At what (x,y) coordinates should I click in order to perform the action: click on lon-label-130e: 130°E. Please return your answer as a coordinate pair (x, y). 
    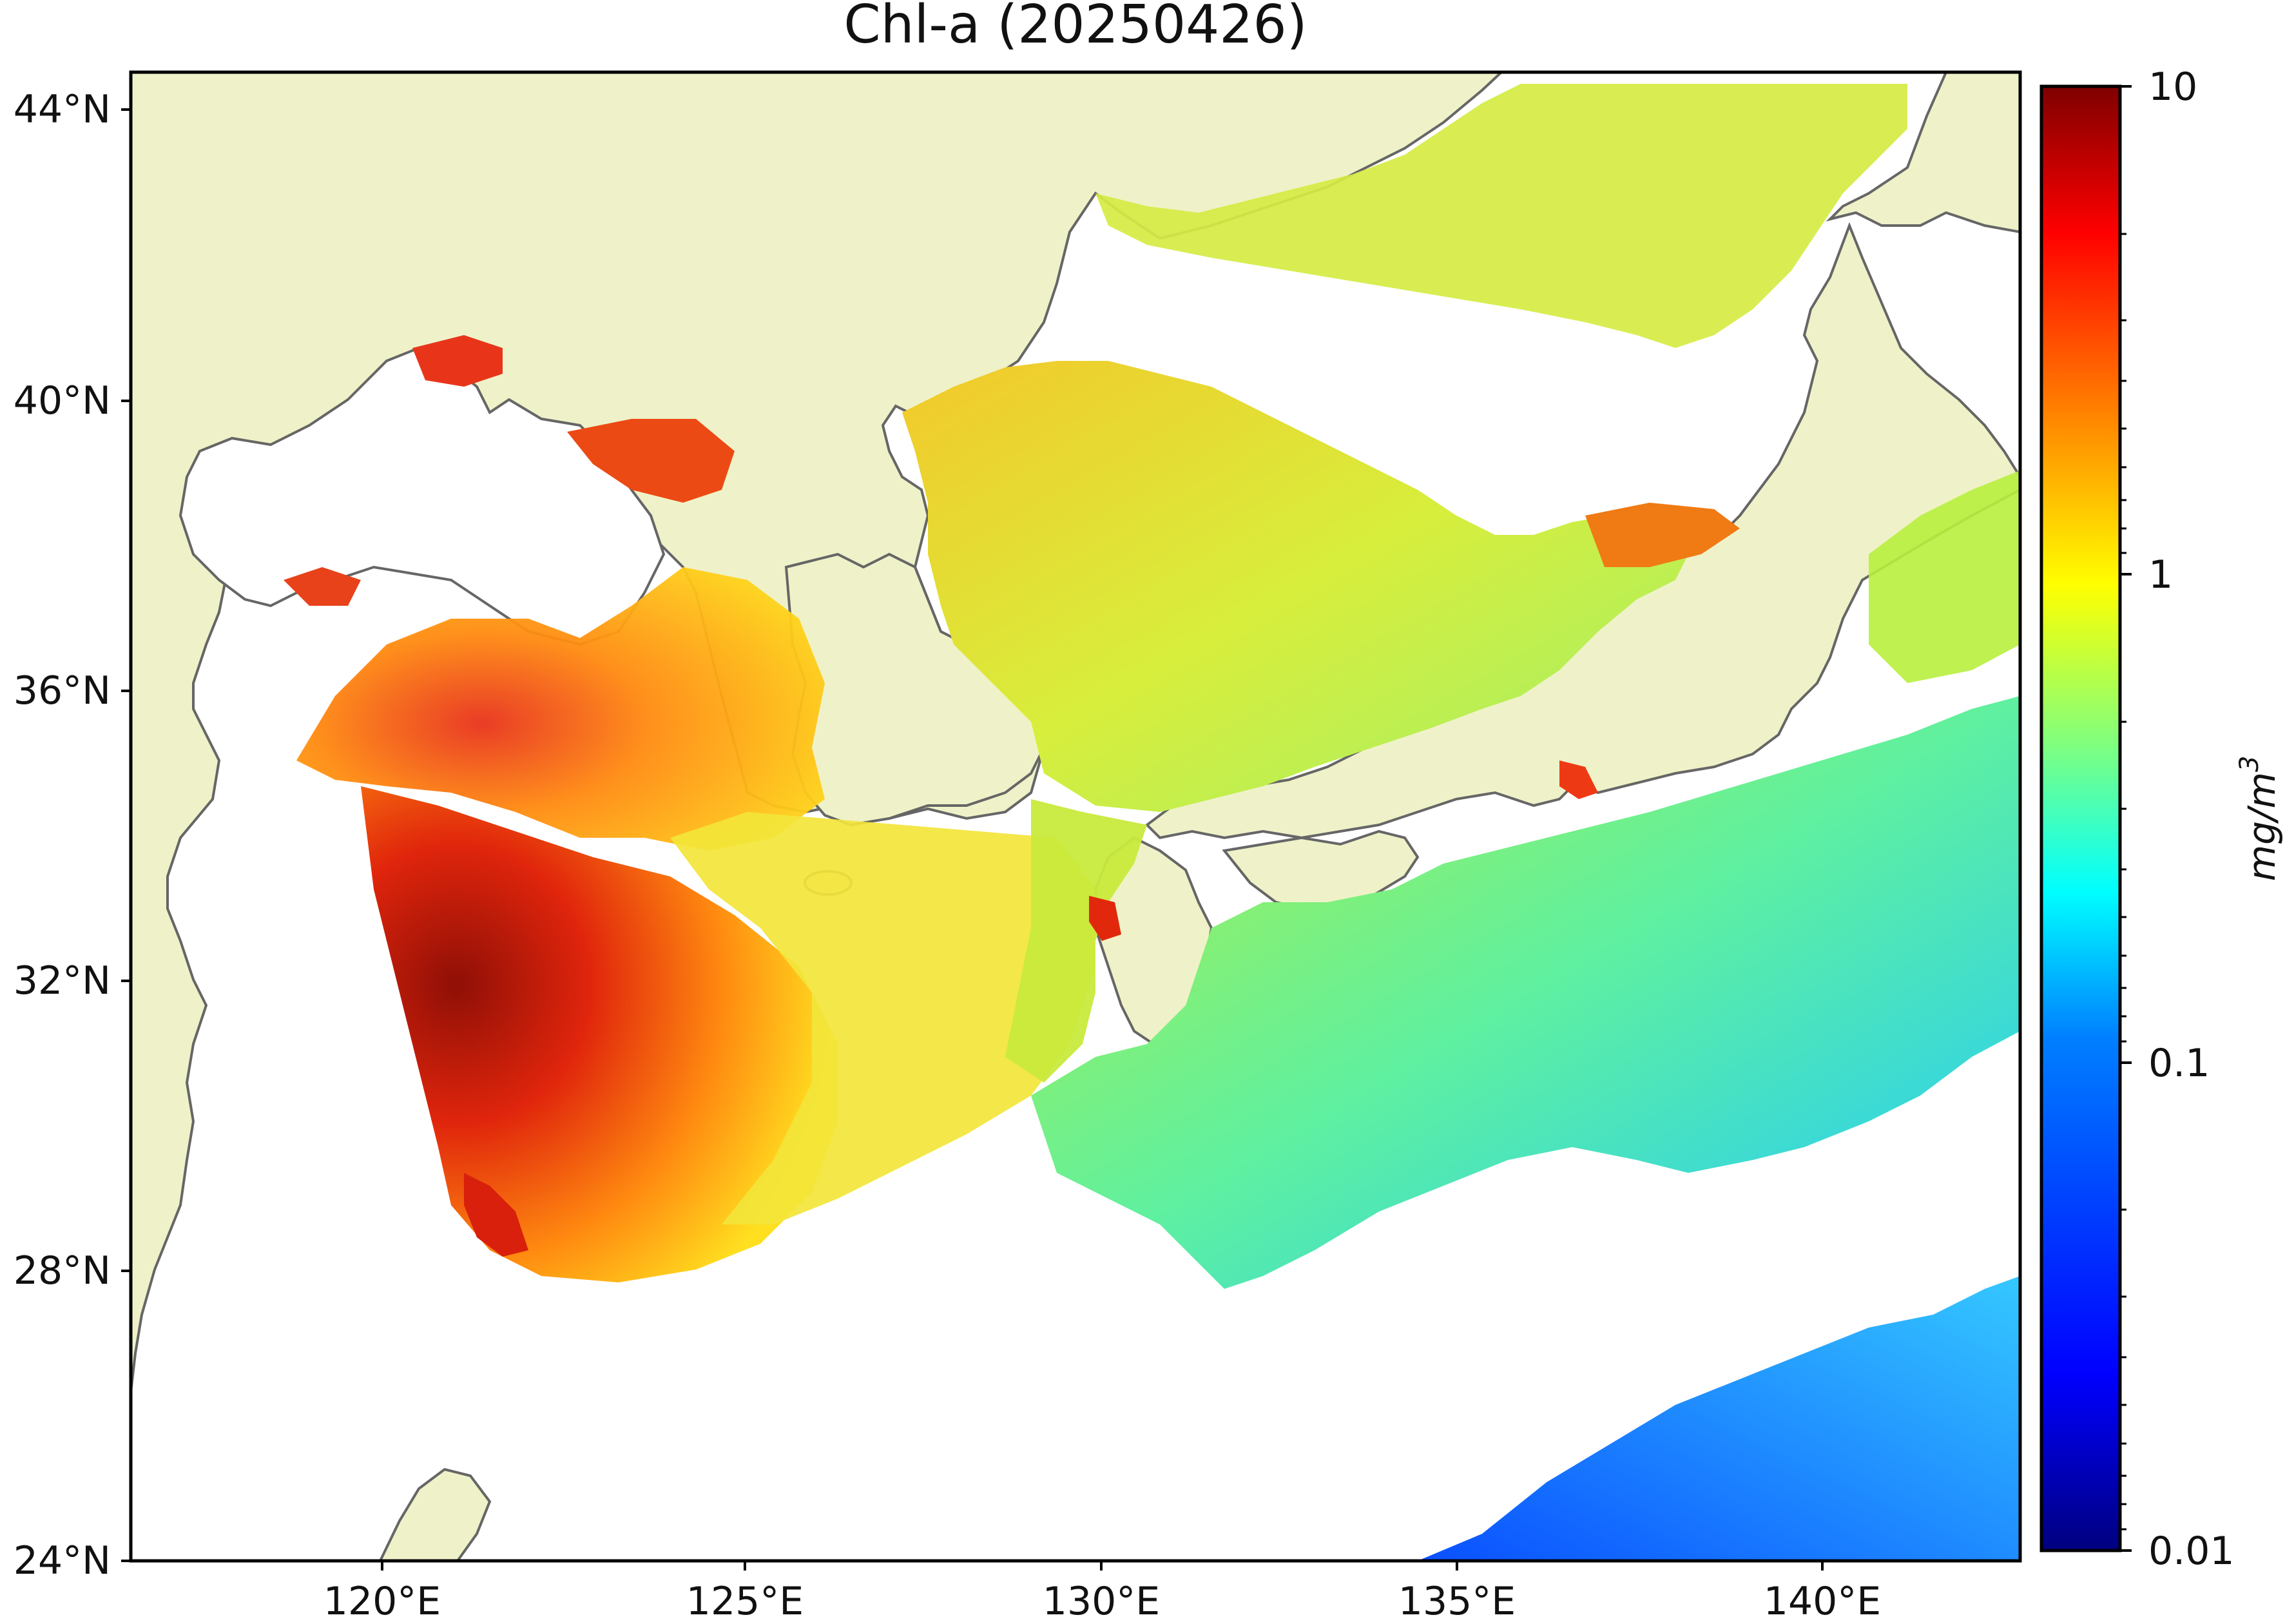
    Looking at the image, I should click on (1101, 1601).